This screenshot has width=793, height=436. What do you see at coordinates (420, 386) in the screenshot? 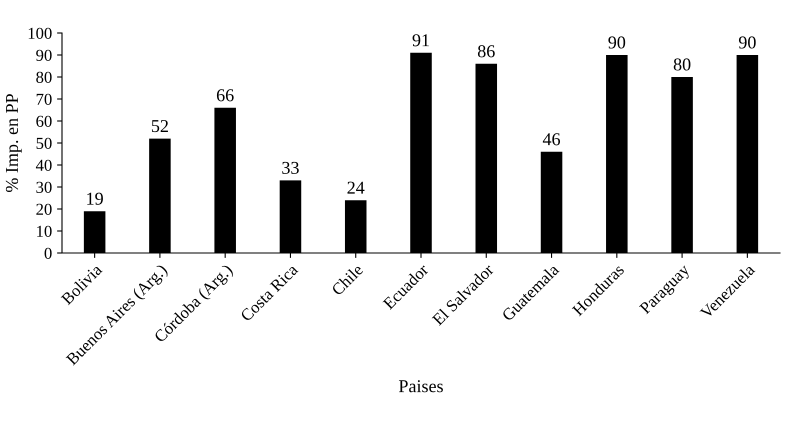
I see `x-axis-title: Paises` at bounding box center [420, 386].